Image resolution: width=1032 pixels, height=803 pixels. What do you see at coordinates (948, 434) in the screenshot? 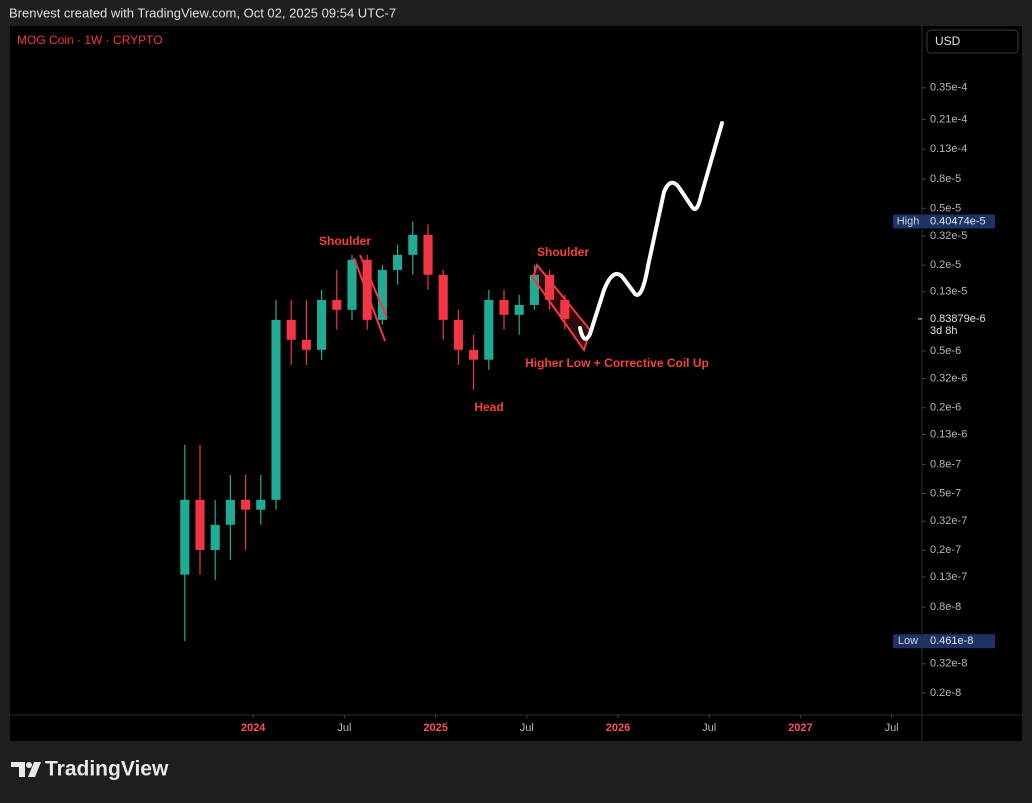
I see `y-tick-label: 0.13e-6` at bounding box center [948, 434].